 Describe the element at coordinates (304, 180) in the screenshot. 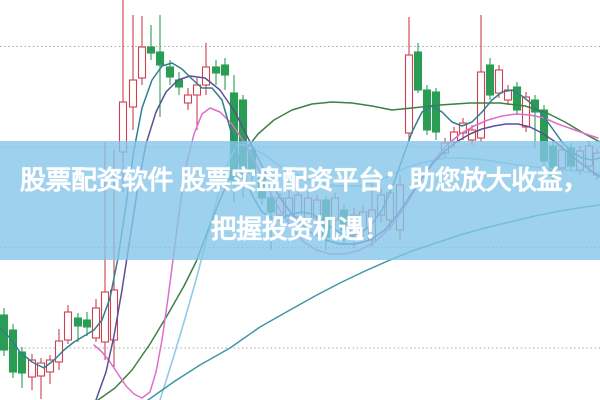

I see `banner-title-line1: 股票配资软件 股票实盘配资平台：助您放大收益，` at that location.